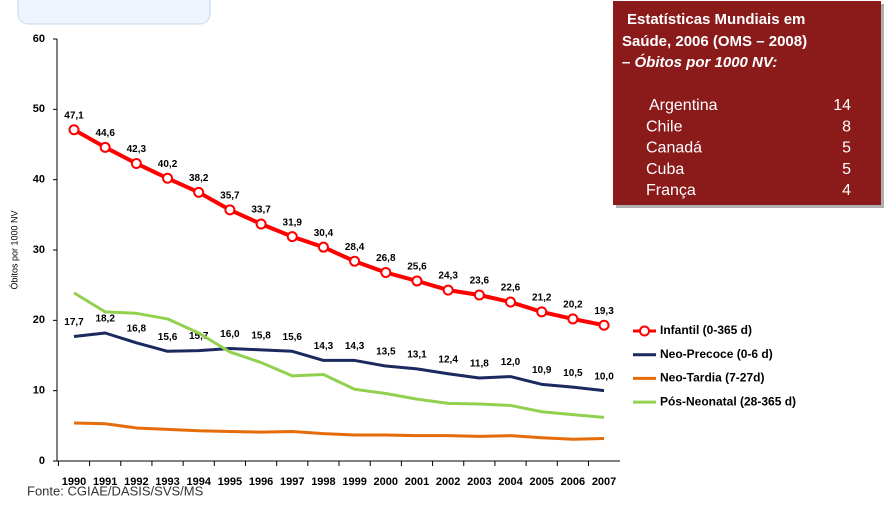 This screenshot has width=888, height=507. What do you see at coordinates (417, 355) in the screenshot?
I see `data-label: 13,1` at bounding box center [417, 355].